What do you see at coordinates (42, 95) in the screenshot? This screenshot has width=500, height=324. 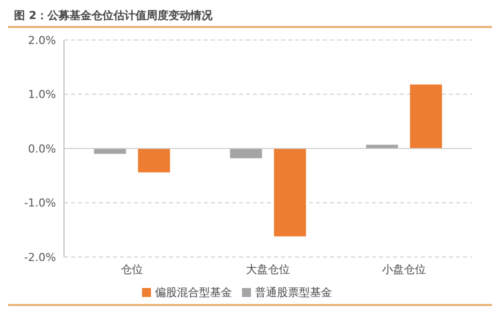 I see `y-tick-label: 1.0%` at bounding box center [42, 95].